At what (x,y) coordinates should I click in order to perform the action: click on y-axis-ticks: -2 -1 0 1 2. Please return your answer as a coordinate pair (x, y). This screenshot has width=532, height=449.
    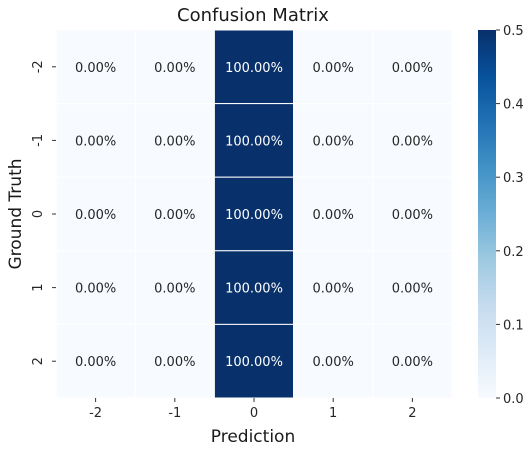
    Looking at the image, I should click on (43, 212).